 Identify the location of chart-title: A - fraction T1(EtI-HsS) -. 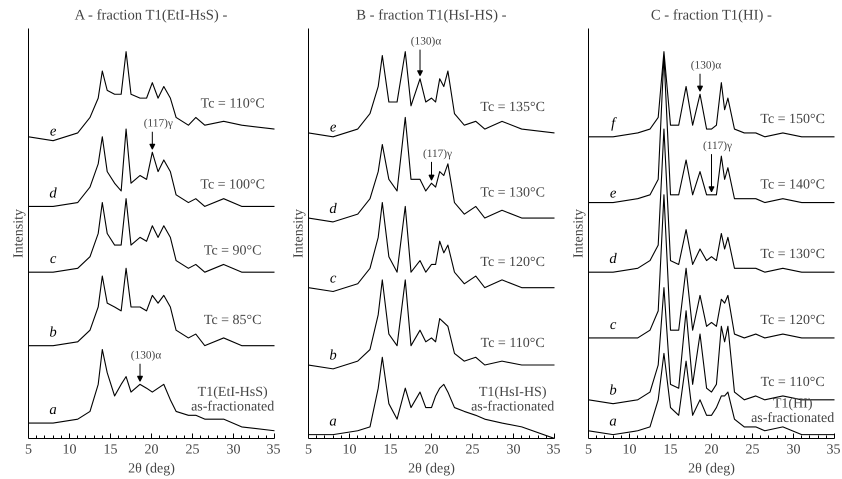
(151, 16).